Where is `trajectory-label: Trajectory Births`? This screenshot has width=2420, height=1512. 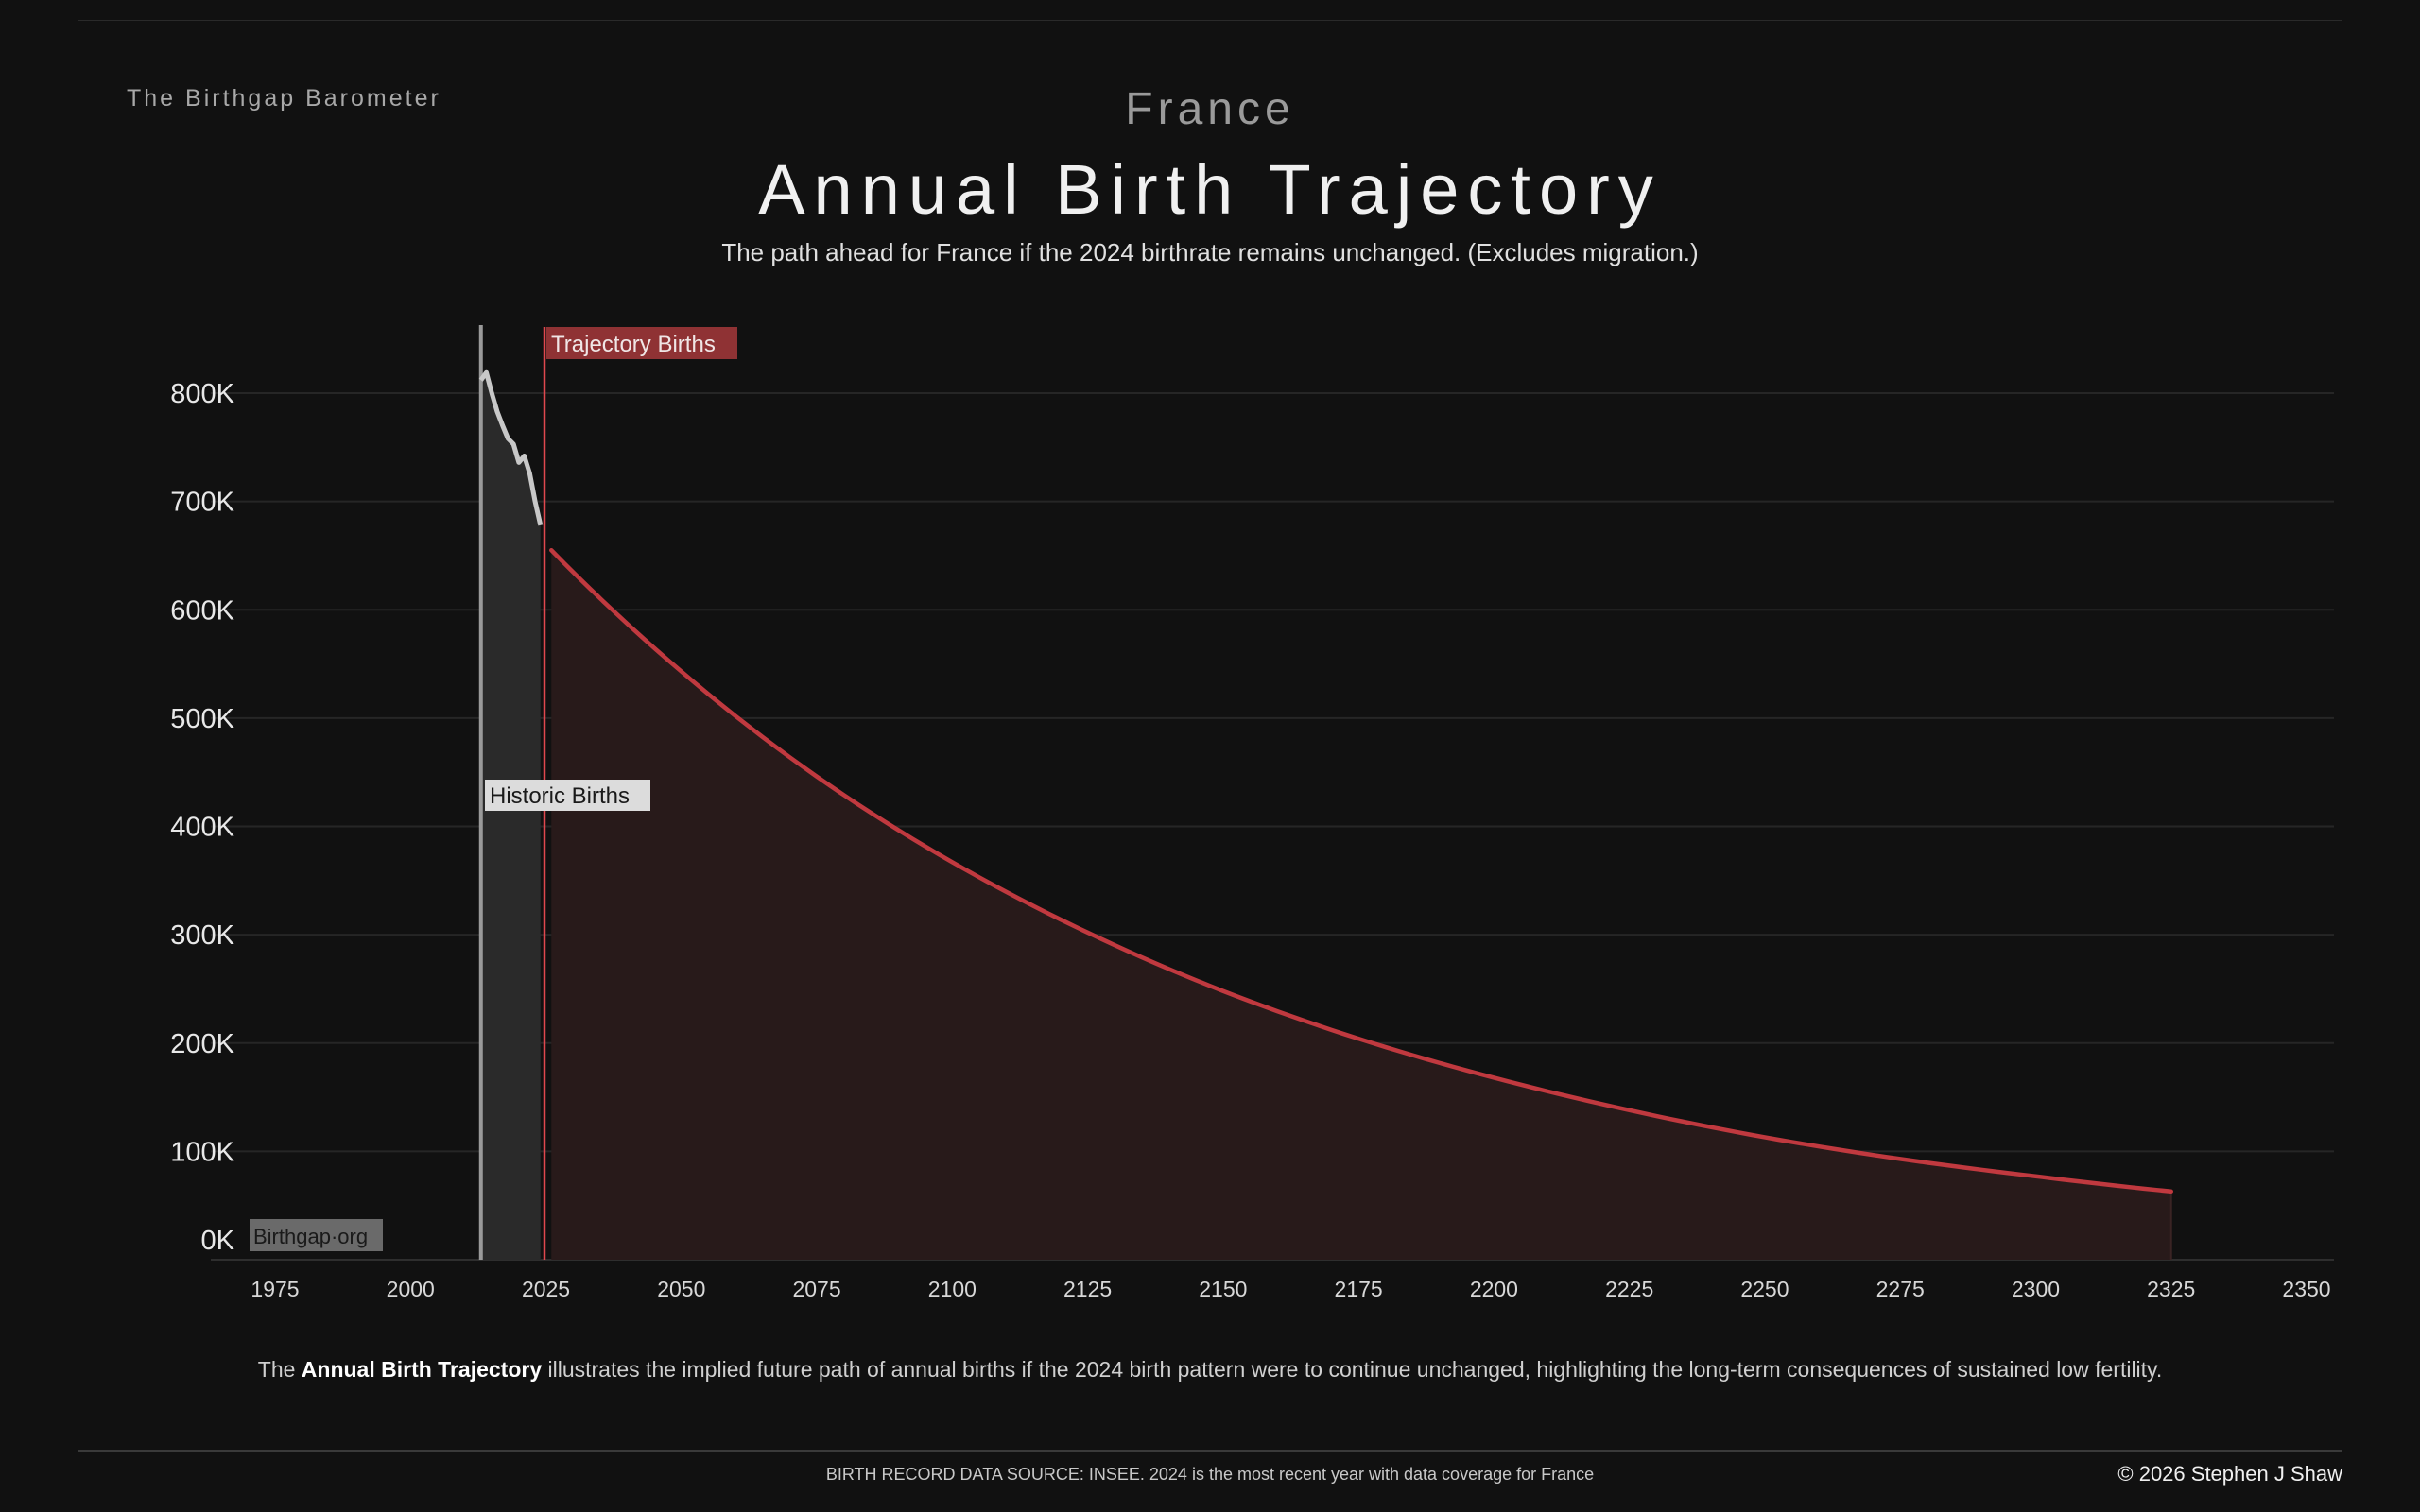 trajectory-label: Trajectory Births is located at coordinates (633, 344).